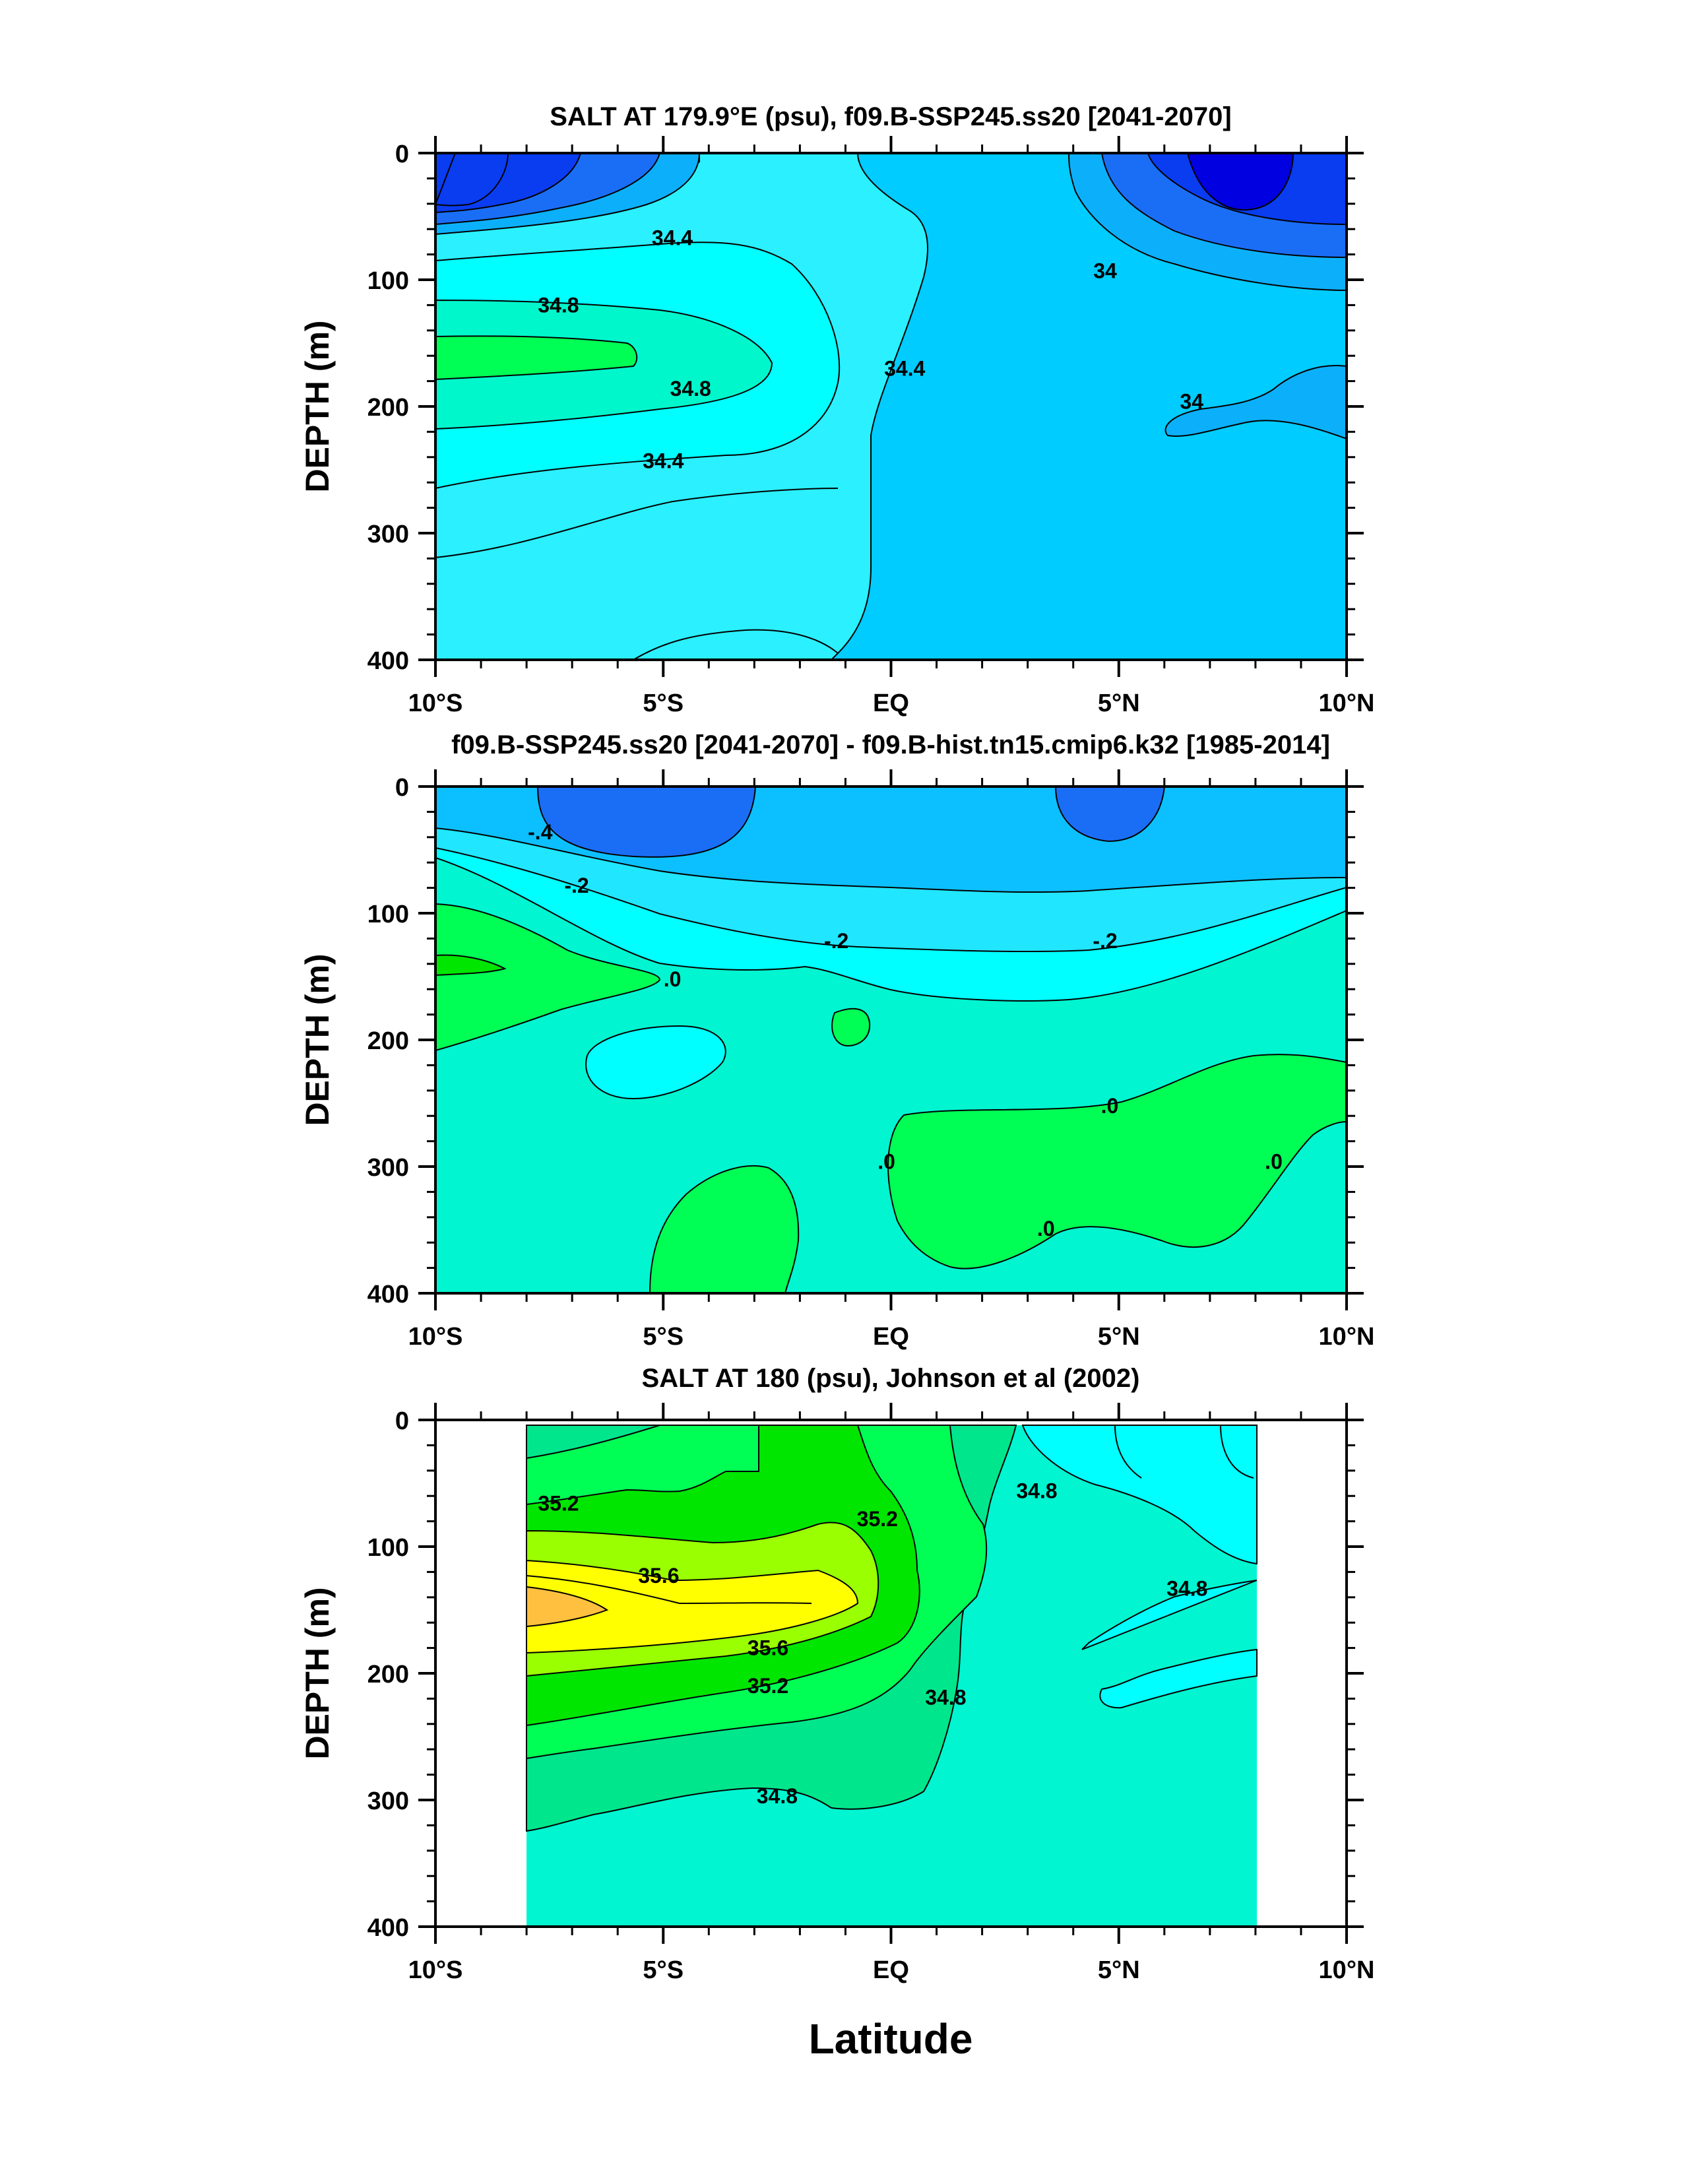 The height and width of the screenshot is (2184, 1689). What do you see at coordinates (871, 349) in the screenshot?
I see `panel-1-contour-labels: 34.4 34.8 34 34.4 34.8 34 34.4` at bounding box center [871, 349].